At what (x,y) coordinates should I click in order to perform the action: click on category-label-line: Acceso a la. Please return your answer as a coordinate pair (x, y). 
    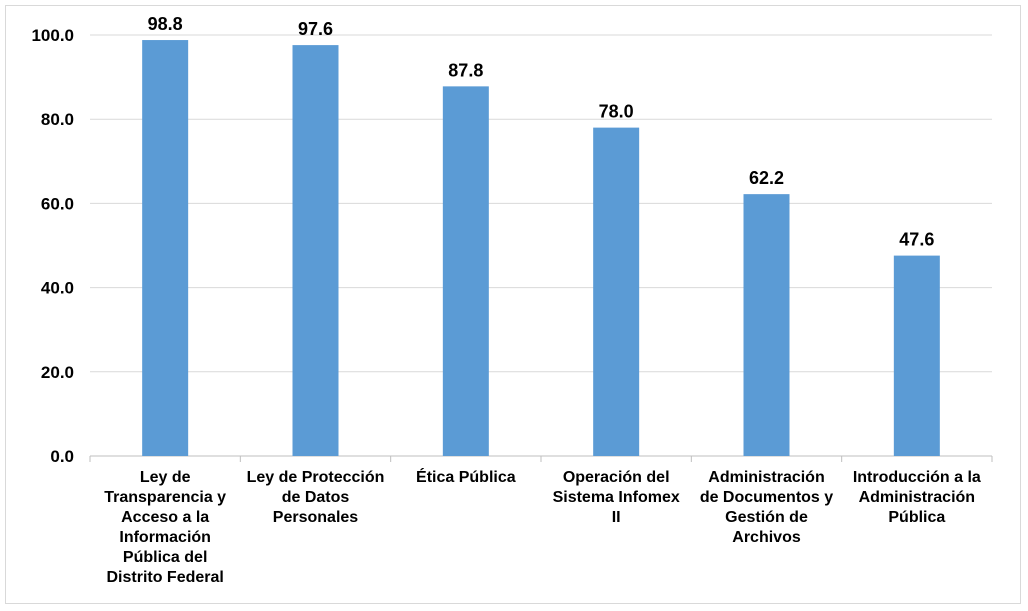
    Looking at the image, I should click on (165, 517).